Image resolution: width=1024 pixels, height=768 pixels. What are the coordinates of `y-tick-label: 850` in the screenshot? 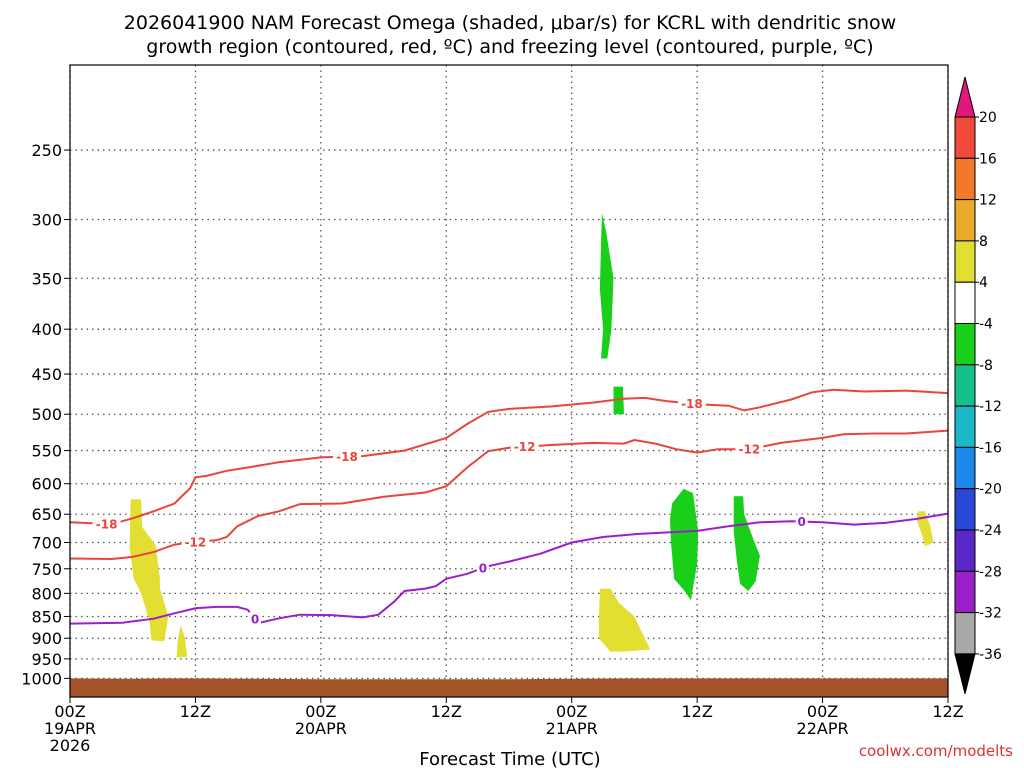 It's located at (46, 616).